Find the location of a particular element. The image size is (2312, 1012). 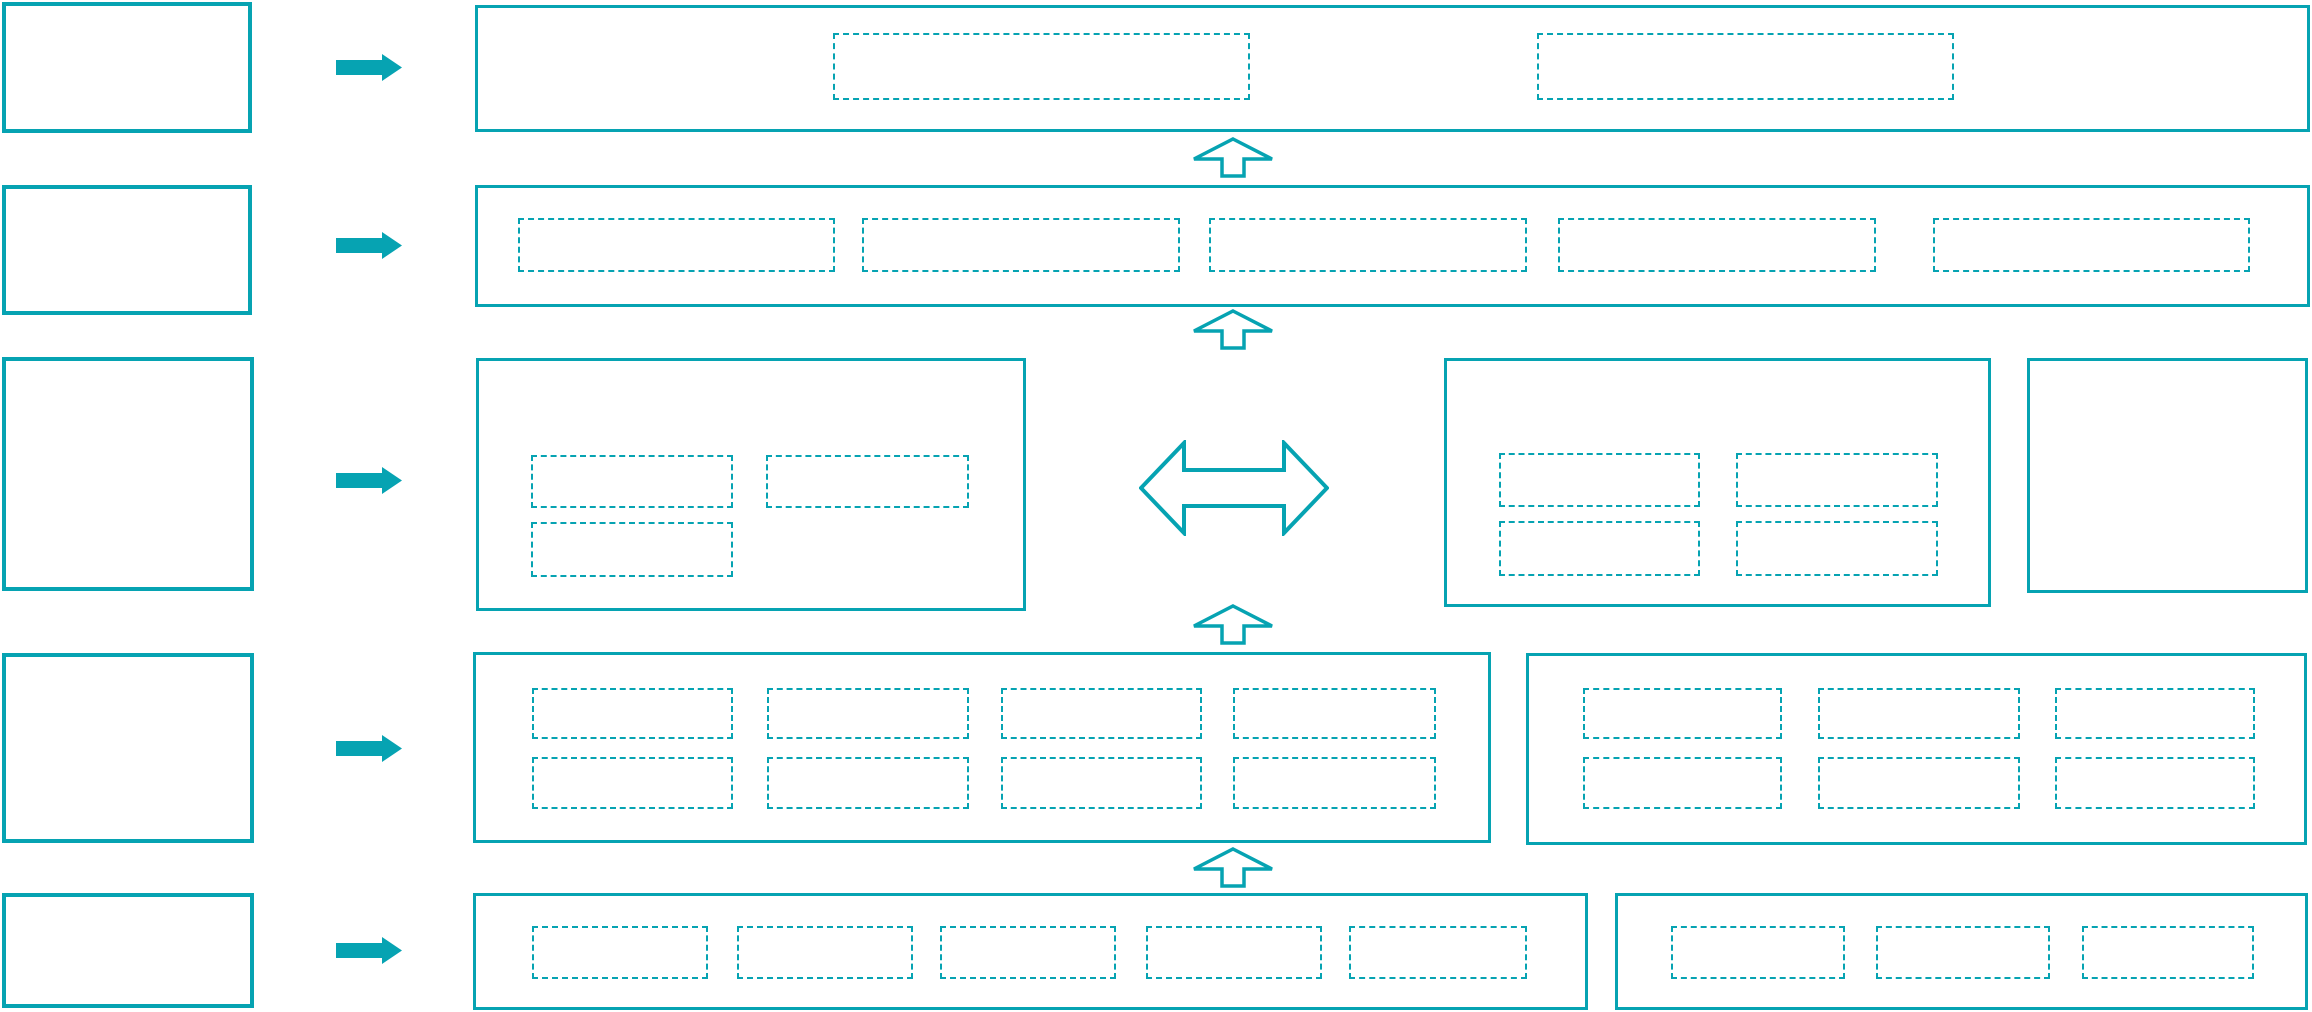

bidirectional-arrow-icon is located at coordinates (1234, 488).